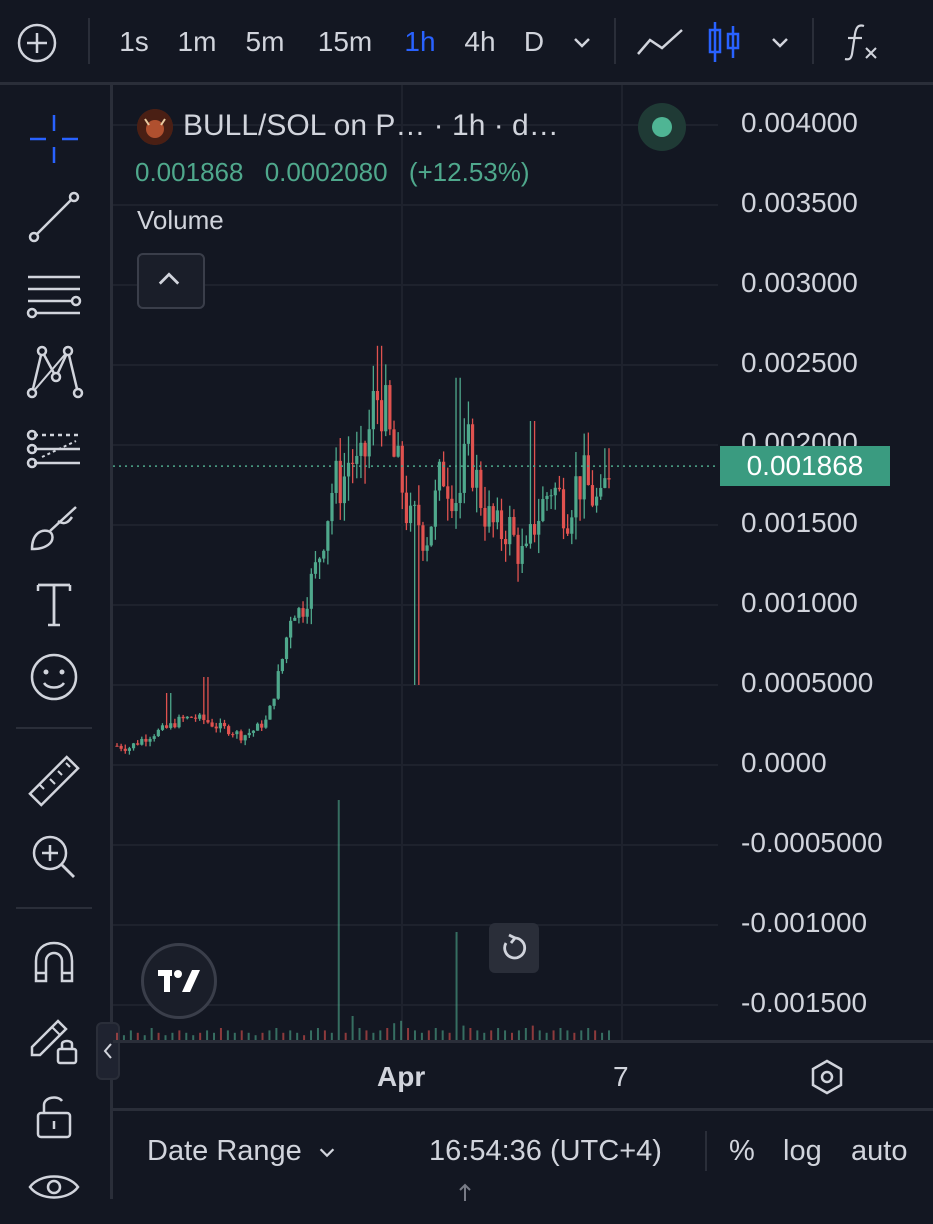 This screenshot has height=1224, width=933. What do you see at coordinates (742, 1151) in the screenshot?
I see `percent-scale-toggle: %` at bounding box center [742, 1151].